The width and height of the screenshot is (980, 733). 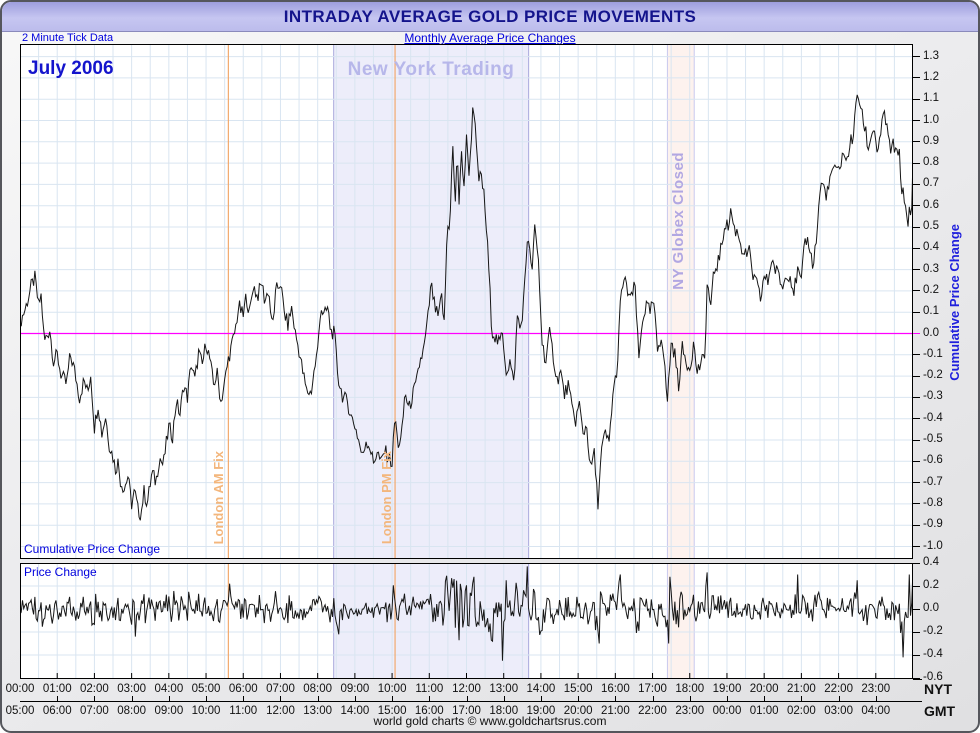 I want to click on x-axis-label-nyt: 11:00, so click(x=429, y=689).